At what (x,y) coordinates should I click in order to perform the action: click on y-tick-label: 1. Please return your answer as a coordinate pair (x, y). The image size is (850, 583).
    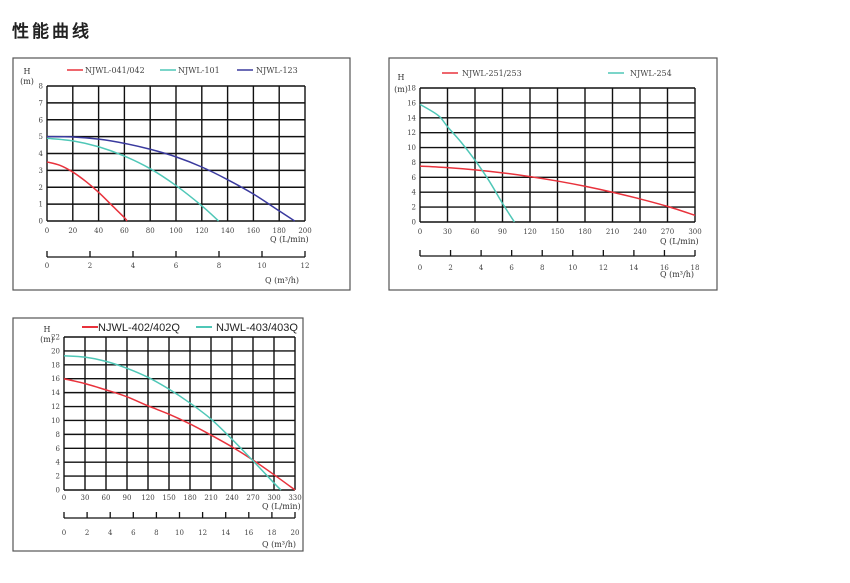
    Looking at the image, I should click on (41, 205).